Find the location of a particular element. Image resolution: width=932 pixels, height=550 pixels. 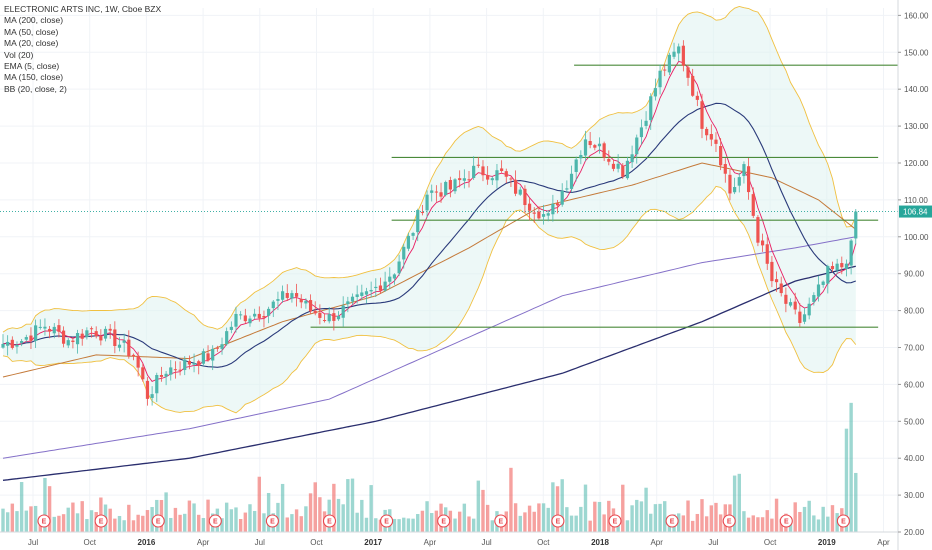

price-tick-label: 130.00 is located at coordinates (916, 126).